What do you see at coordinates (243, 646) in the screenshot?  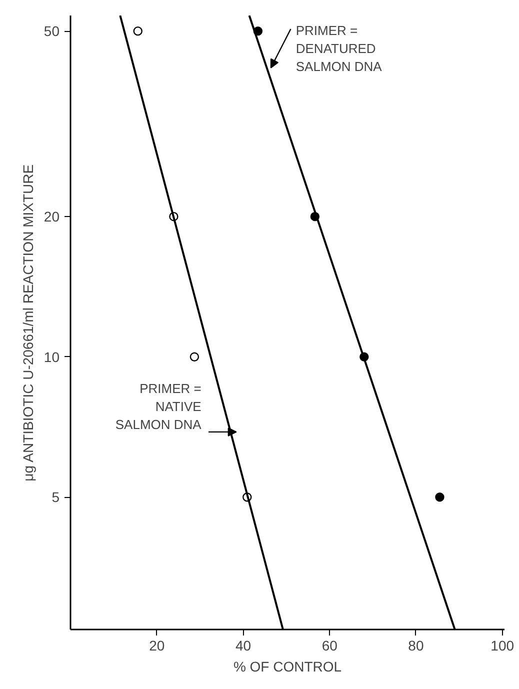 I see `x-tick-label: 40` at bounding box center [243, 646].